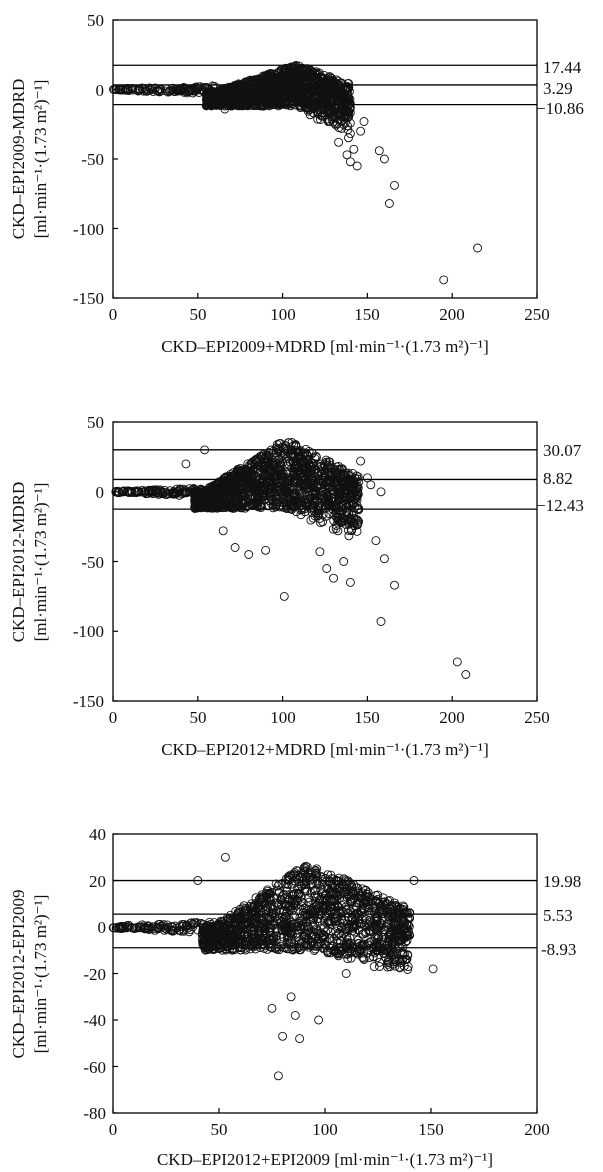  I want to click on y-tick-label: -50, so click(92, 562).